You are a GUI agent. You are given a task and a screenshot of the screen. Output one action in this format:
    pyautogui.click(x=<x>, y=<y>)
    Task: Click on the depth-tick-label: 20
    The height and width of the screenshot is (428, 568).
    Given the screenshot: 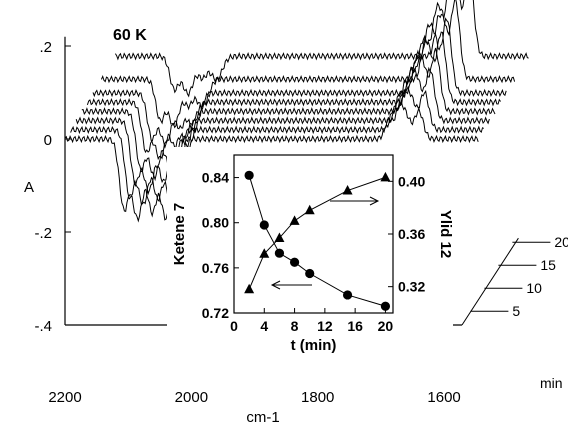 What is the action you would take?
    pyautogui.click(x=561, y=242)
    